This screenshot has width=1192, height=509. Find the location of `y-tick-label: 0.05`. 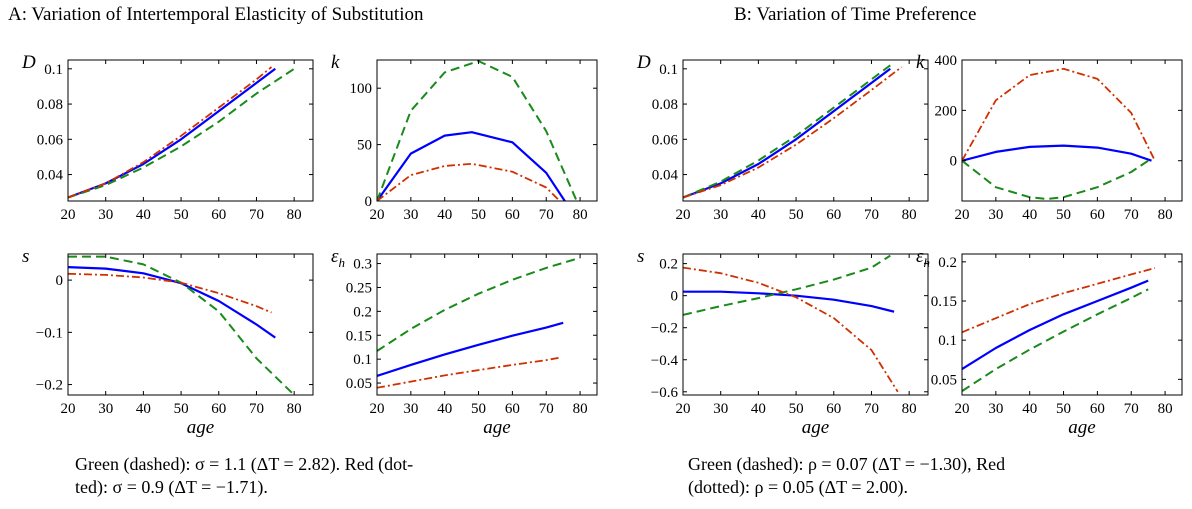

y-tick-label: 0.05 is located at coordinates (944, 380).